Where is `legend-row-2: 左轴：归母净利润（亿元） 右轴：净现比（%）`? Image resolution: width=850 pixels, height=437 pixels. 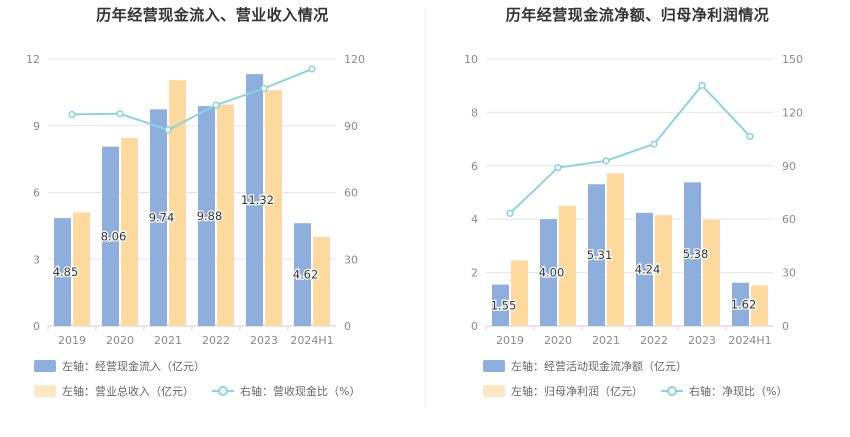 legend-row-2: 左轴：归母净利润（亿元） 右轴：净现比（%） is located at coordinates (644, 391).